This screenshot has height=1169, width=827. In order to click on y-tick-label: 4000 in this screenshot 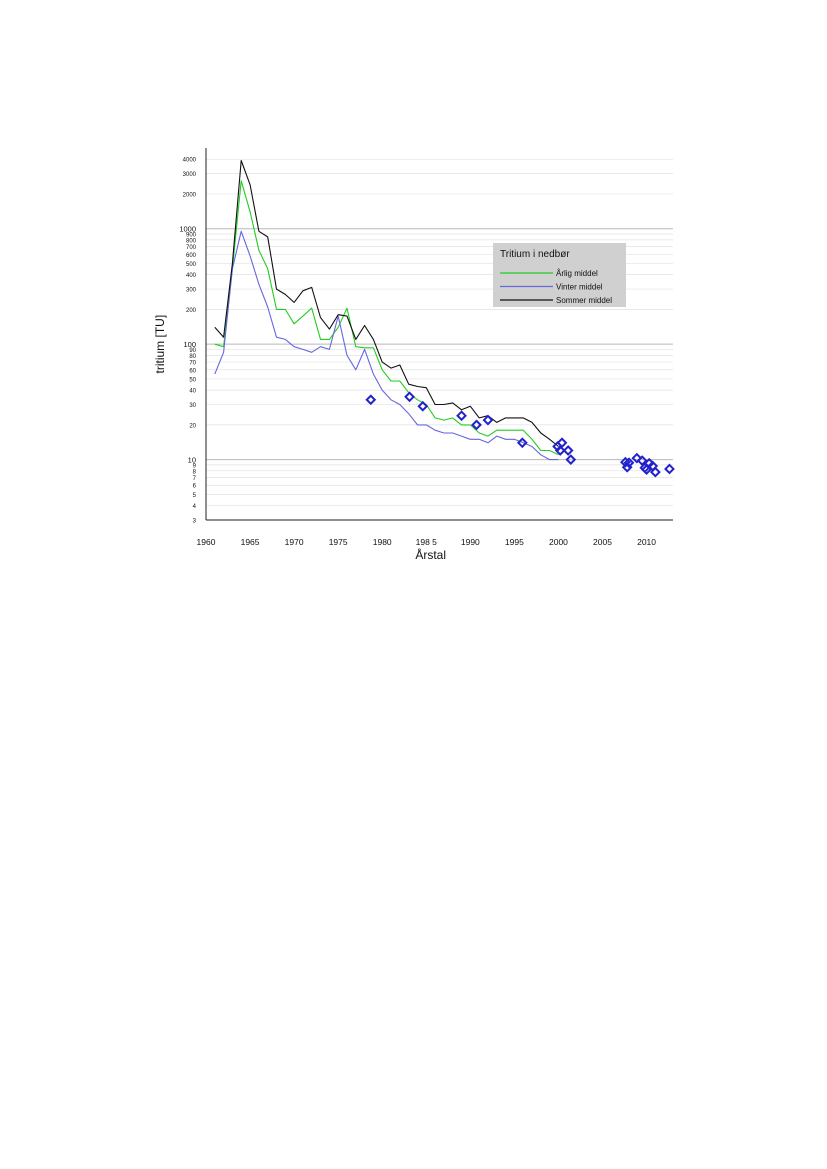, I will do `click(190, 161)`.